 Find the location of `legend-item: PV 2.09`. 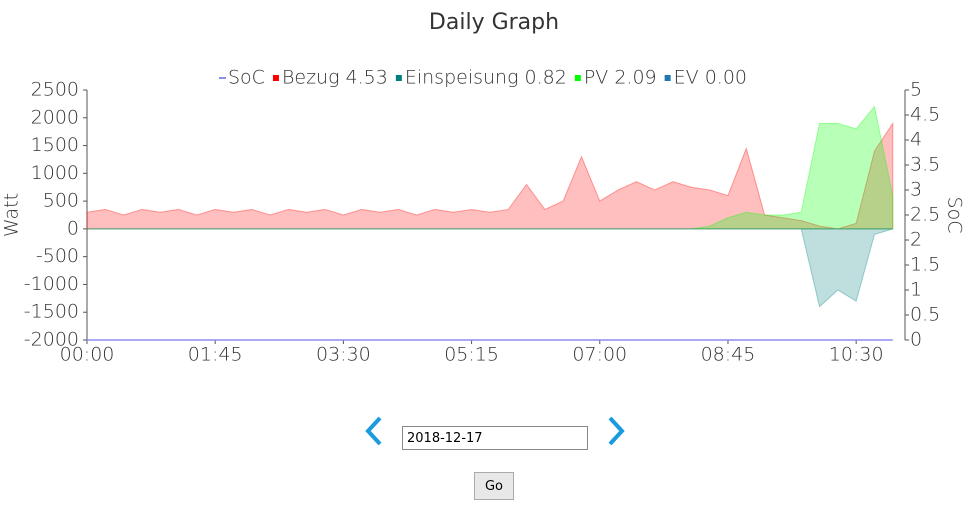

legend-item: PV 2.09 is located at coordinates (615, 78).